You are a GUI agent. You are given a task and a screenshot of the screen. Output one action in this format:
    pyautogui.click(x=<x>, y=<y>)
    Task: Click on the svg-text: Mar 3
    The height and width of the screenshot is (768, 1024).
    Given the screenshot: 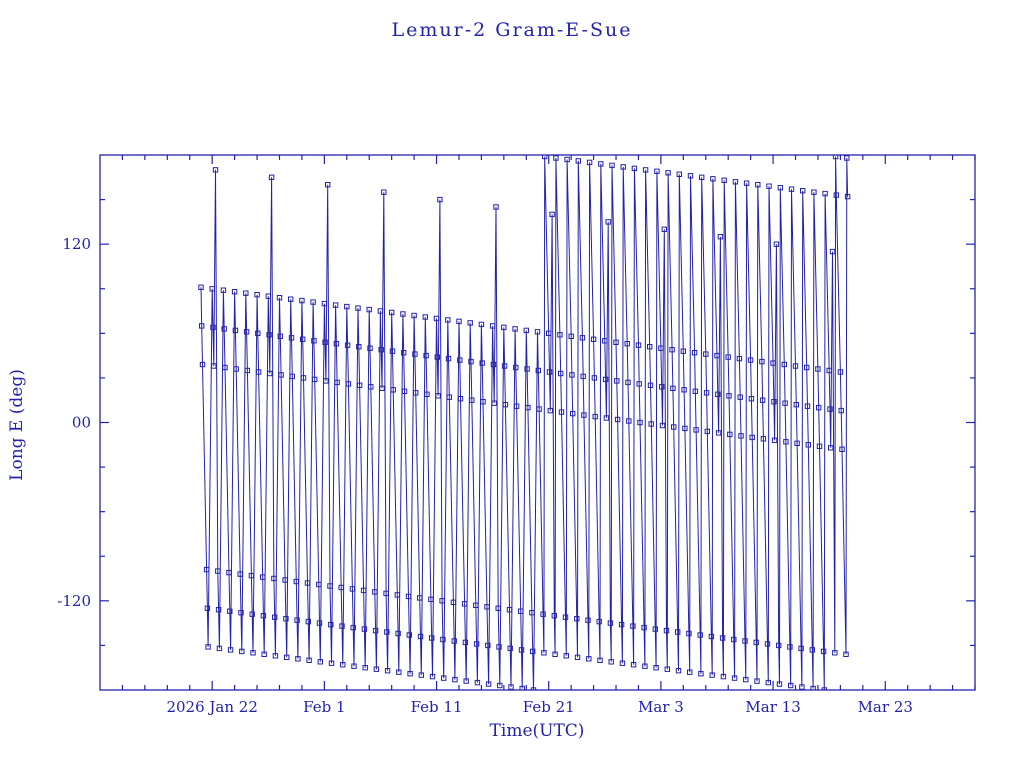 What is the action you would take?
    pyautogui.click(x=661, y=707)
    